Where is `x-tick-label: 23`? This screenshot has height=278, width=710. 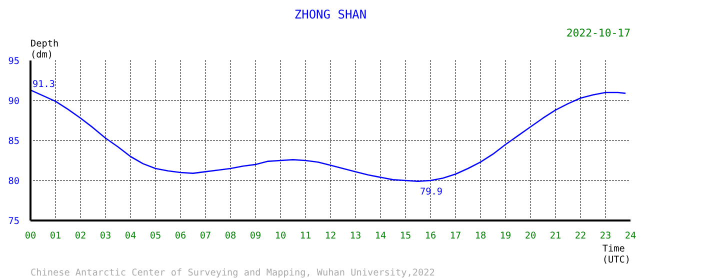 x-tick-label: 23 is located at coordinates (606, 236).